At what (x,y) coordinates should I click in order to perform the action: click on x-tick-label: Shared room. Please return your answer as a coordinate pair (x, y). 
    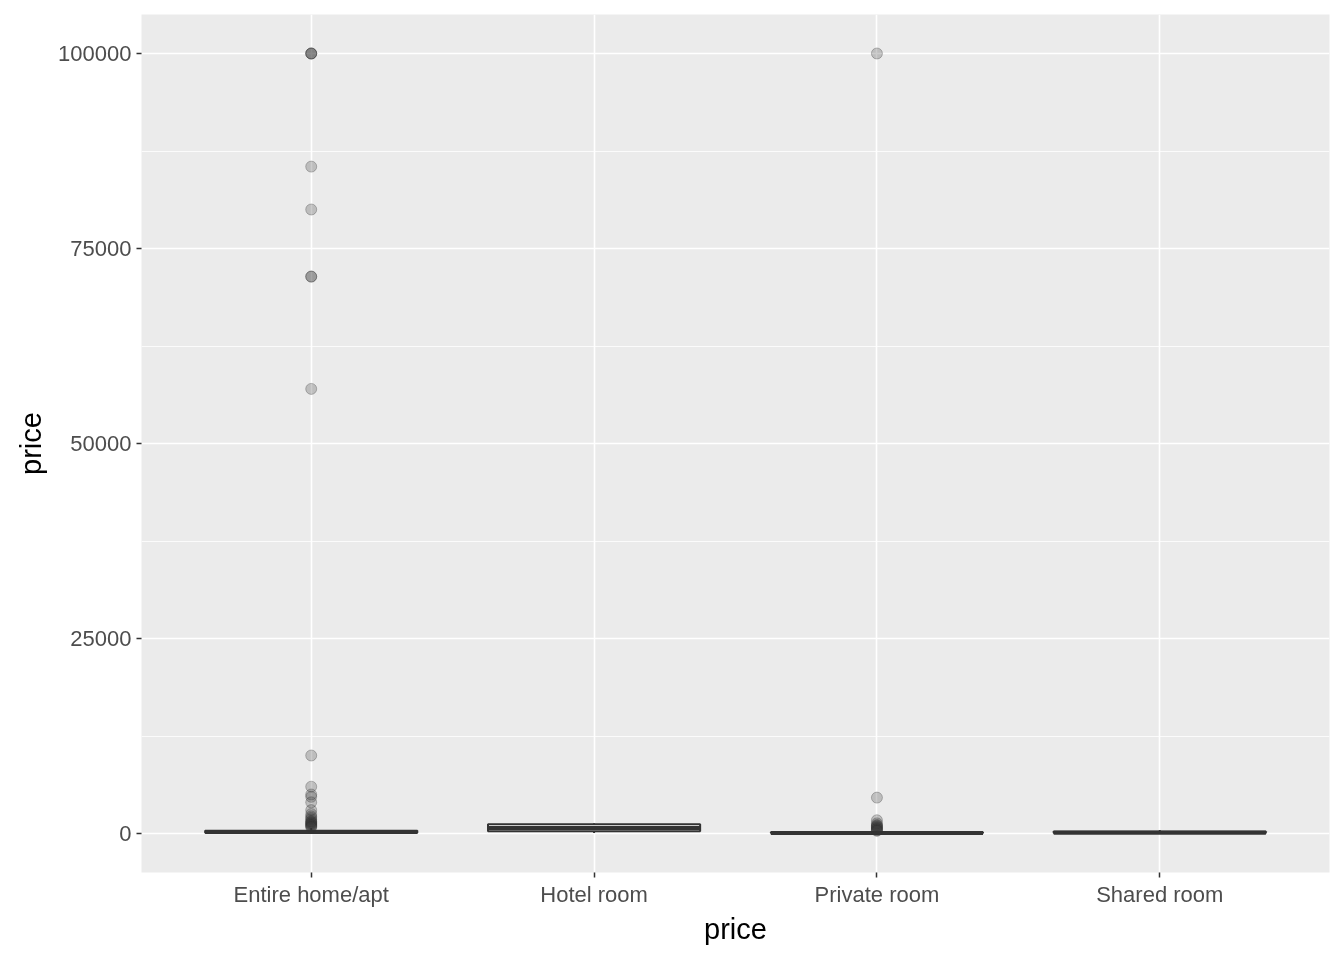
    Looking at the image, I should click on (1160, 894).